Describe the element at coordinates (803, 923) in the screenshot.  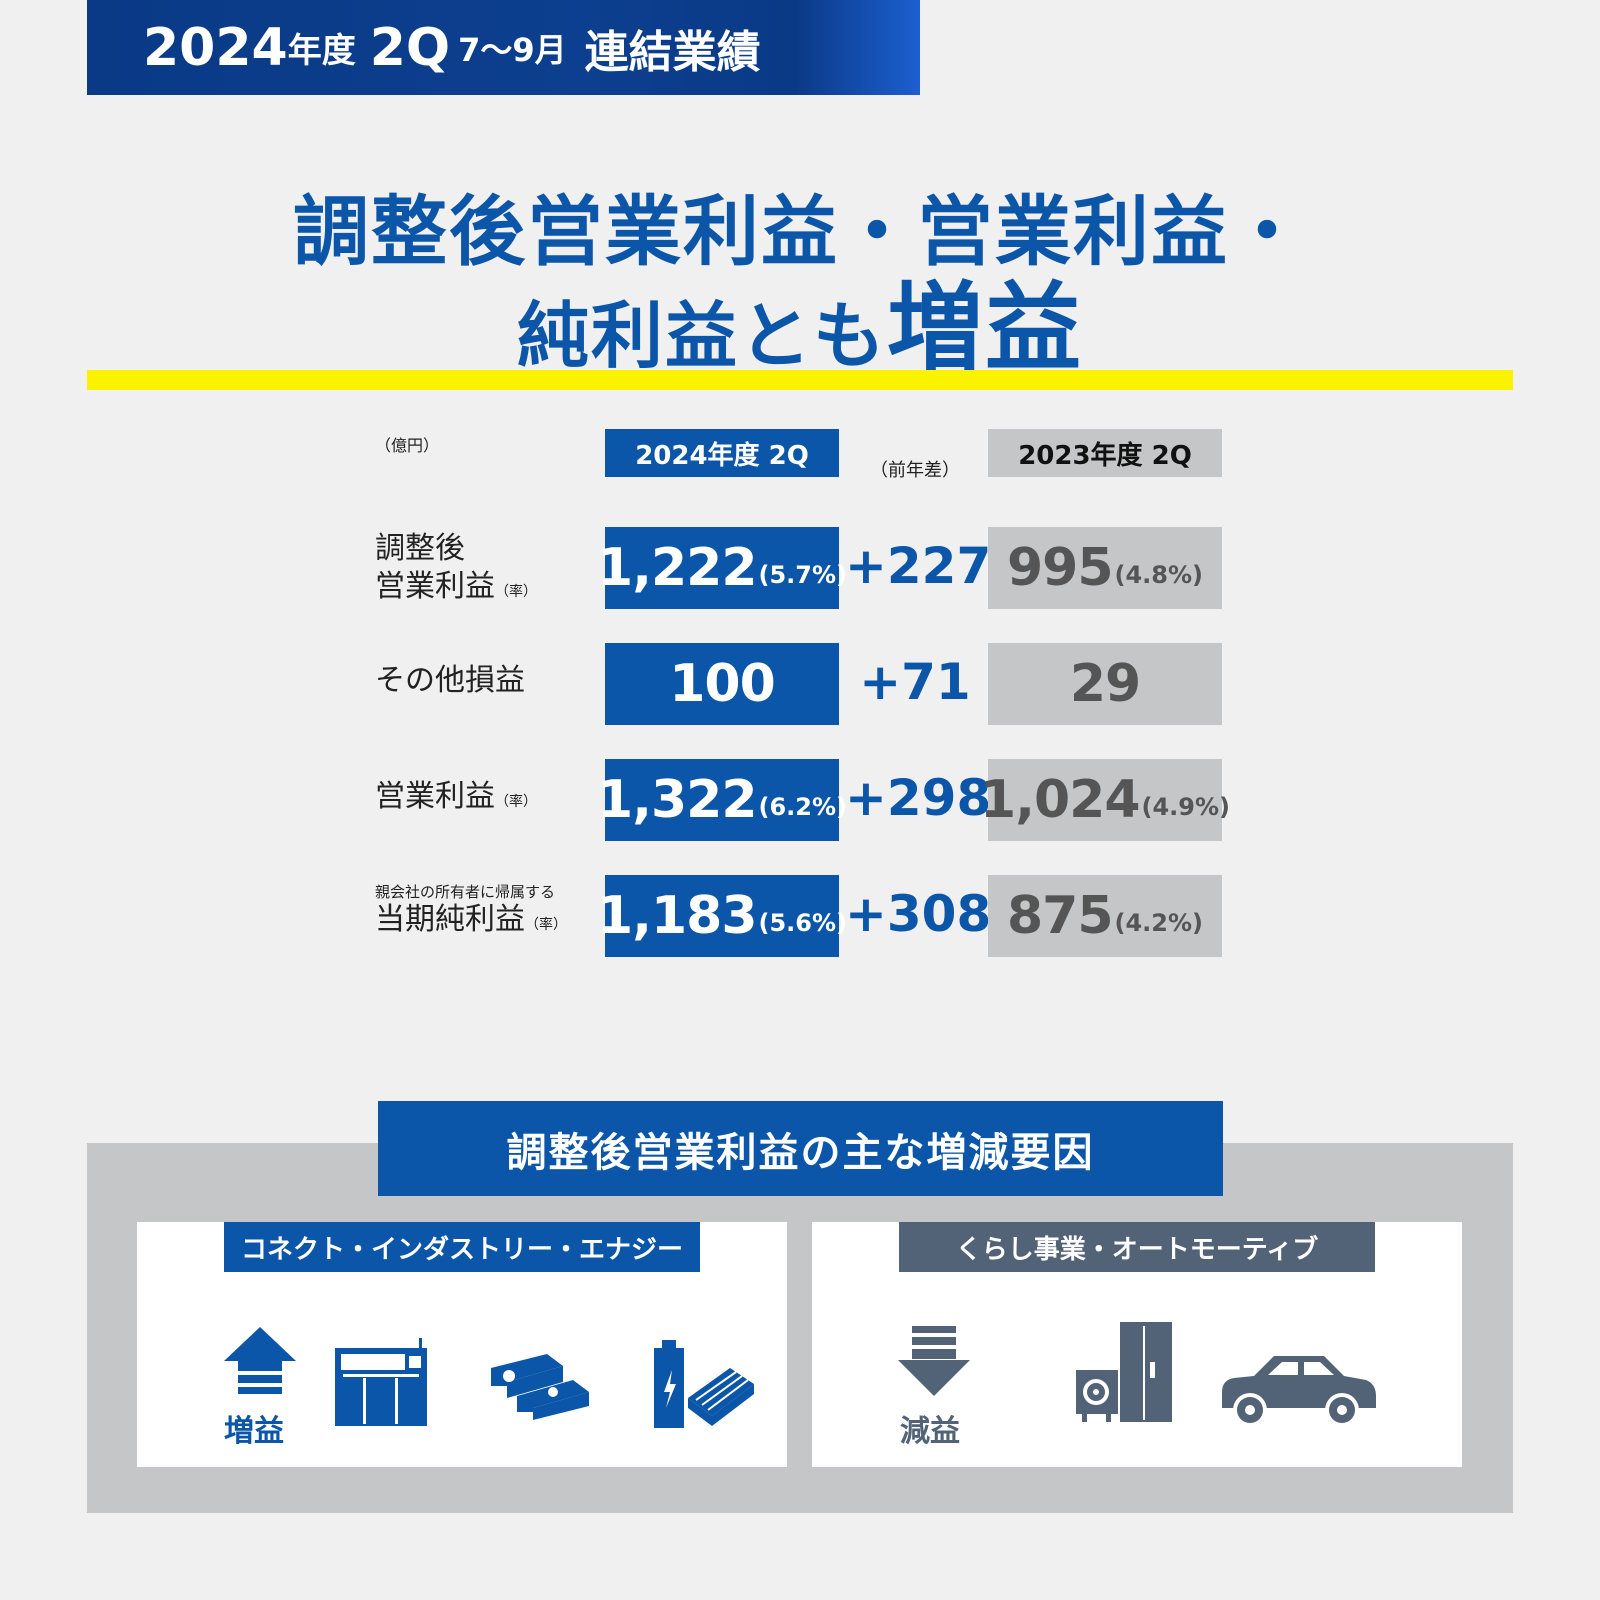
I see `cell-current-rate: (5.6%)` at that location.